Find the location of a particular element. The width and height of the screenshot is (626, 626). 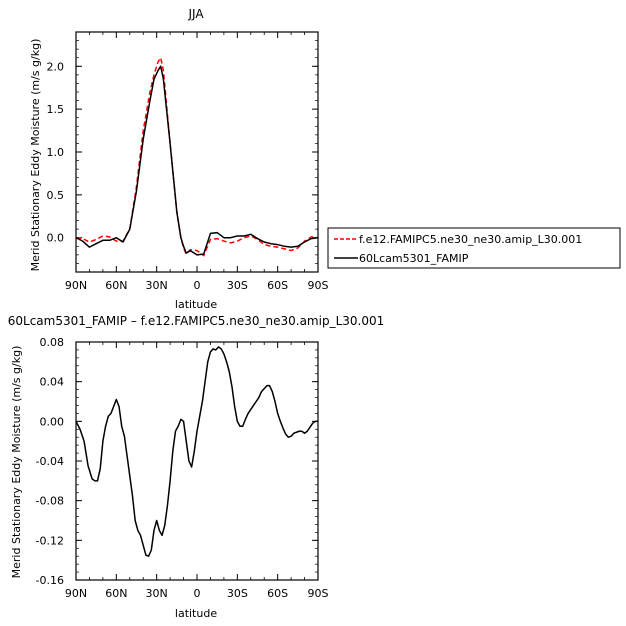

bottom-x-tick-label: 60S is located at coordinates (277, 593).